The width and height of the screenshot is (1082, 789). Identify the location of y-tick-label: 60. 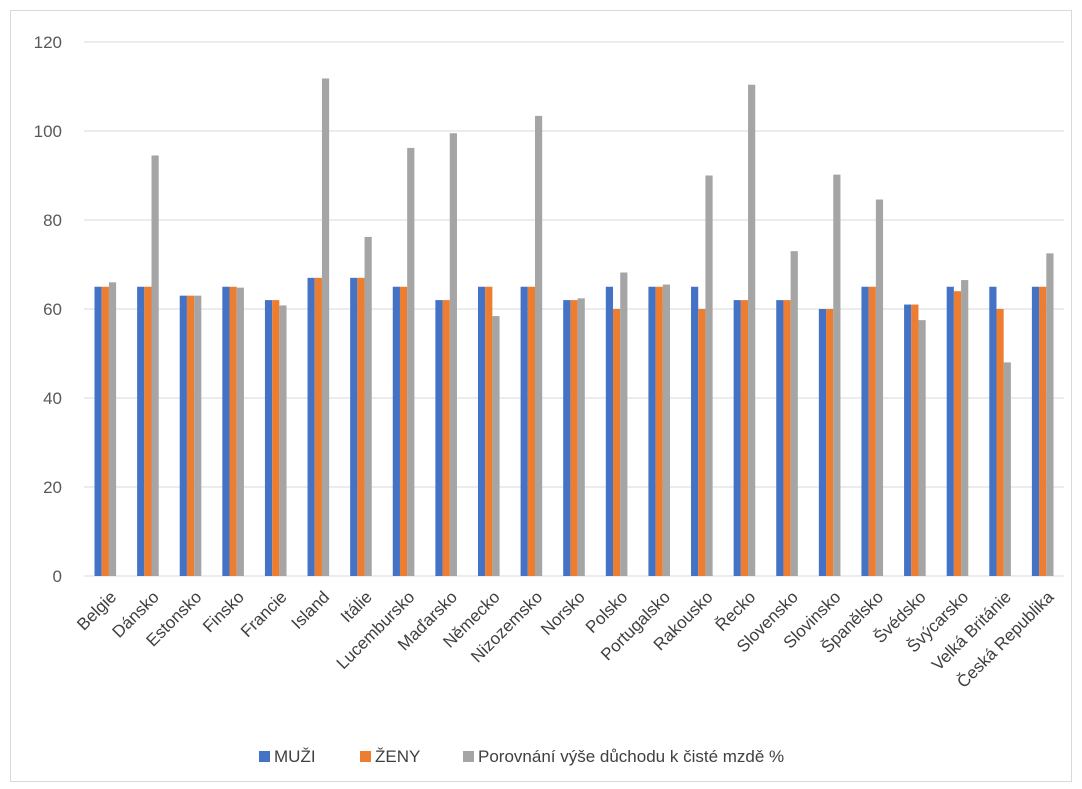
(52, 309).